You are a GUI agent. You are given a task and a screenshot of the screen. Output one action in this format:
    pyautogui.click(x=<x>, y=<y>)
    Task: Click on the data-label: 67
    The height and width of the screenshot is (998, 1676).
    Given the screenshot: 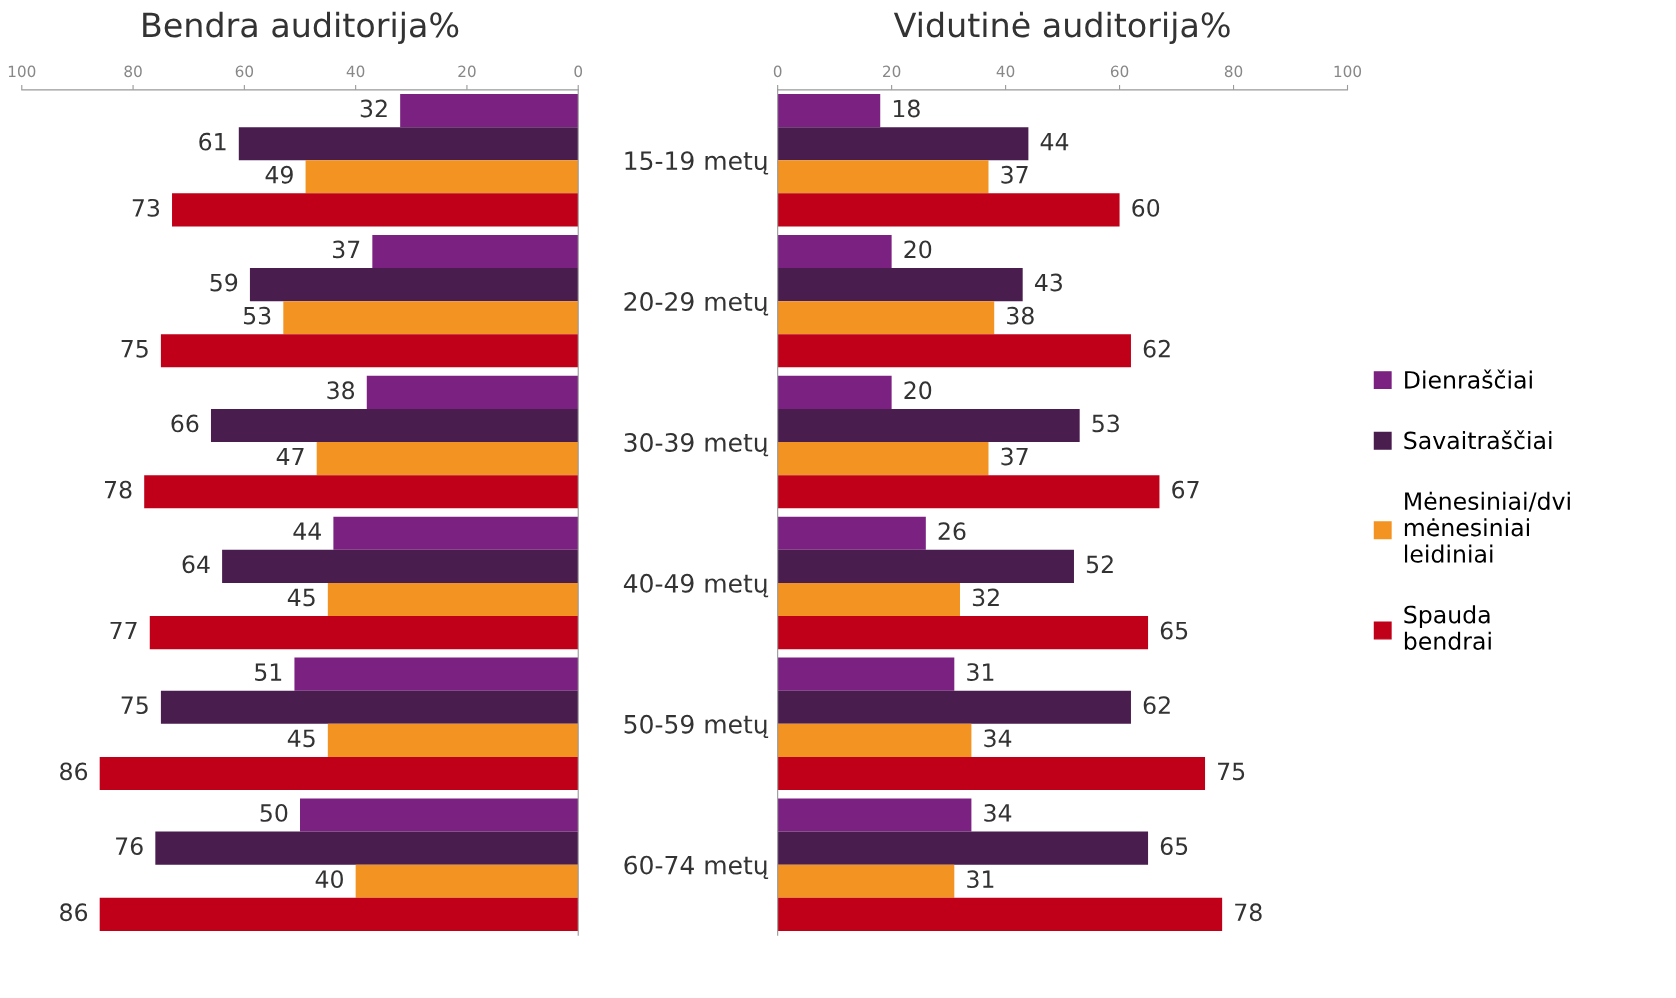 What is the action you would take?
    pyautogui.click(x=1185, y=489)
    